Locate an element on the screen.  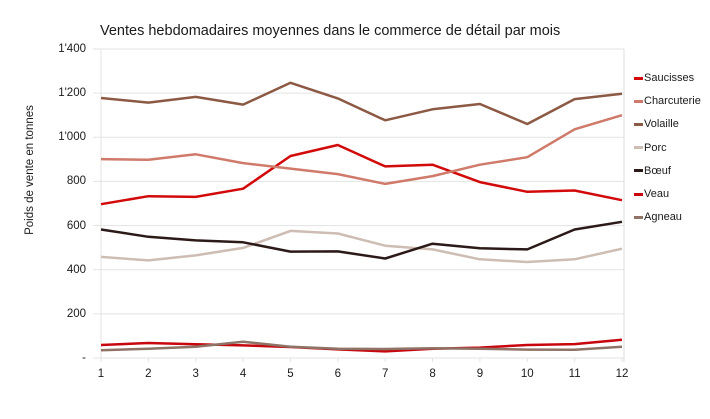
y-tick-label: 1'200 is located at coordinates (72, 93).